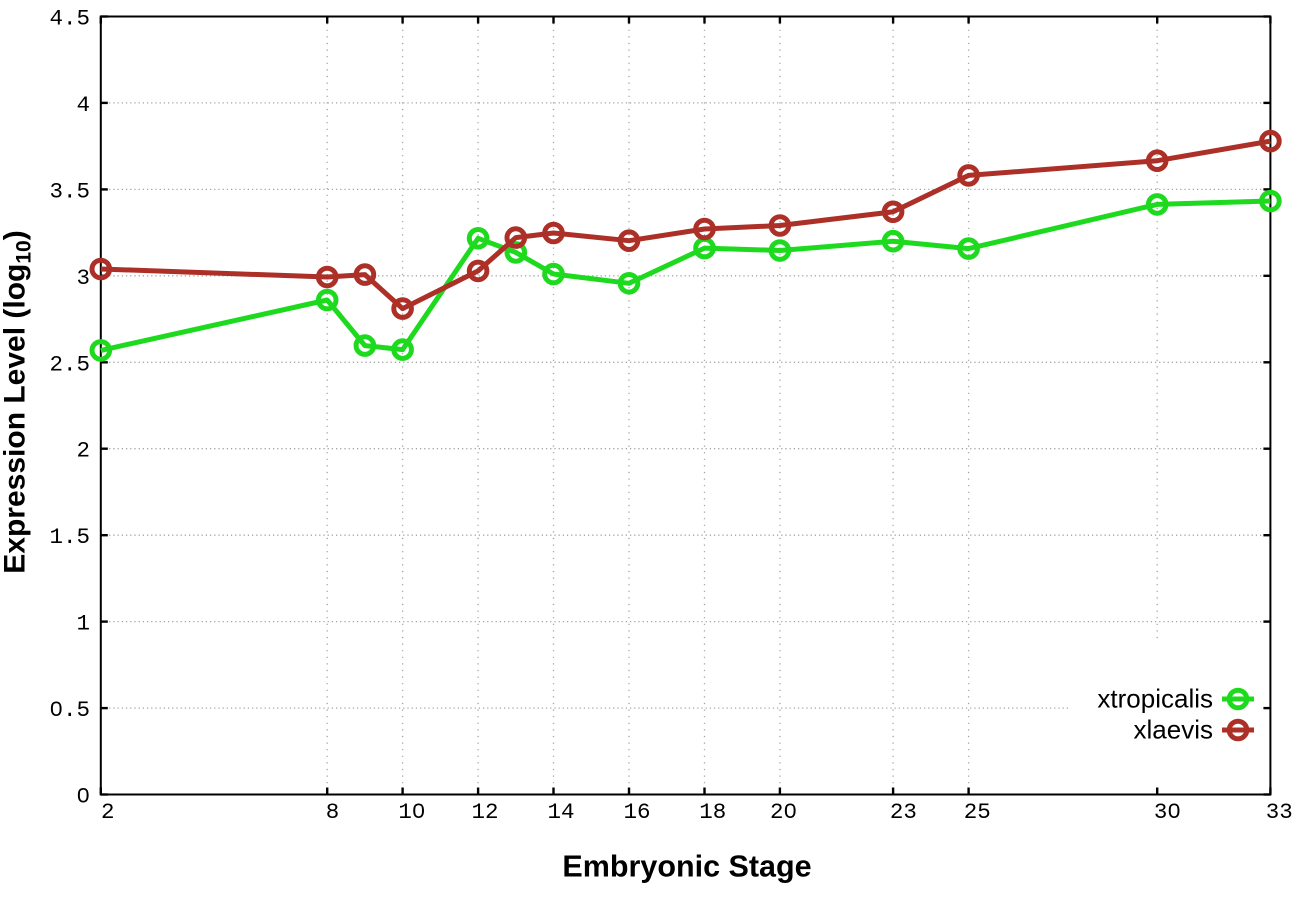 Image resolution: width=1296 pixels, height=907 pixels. What do you see at coordinates (83, 278) in the screenshot?
I see `svg-text: 3` at bounding box center [83, 278].